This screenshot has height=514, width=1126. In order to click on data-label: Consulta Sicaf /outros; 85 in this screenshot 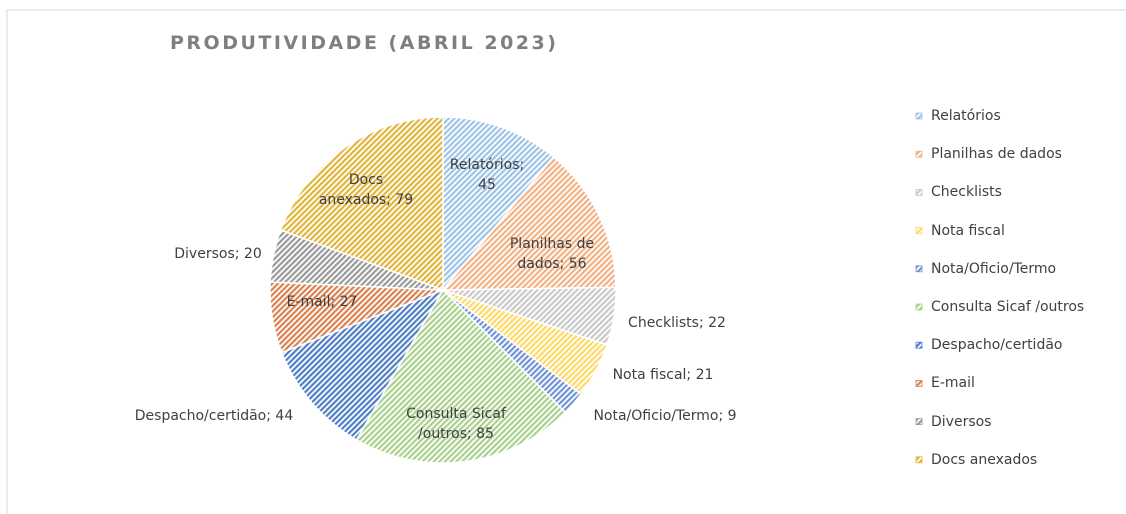, I will do `click(456, 424)`.